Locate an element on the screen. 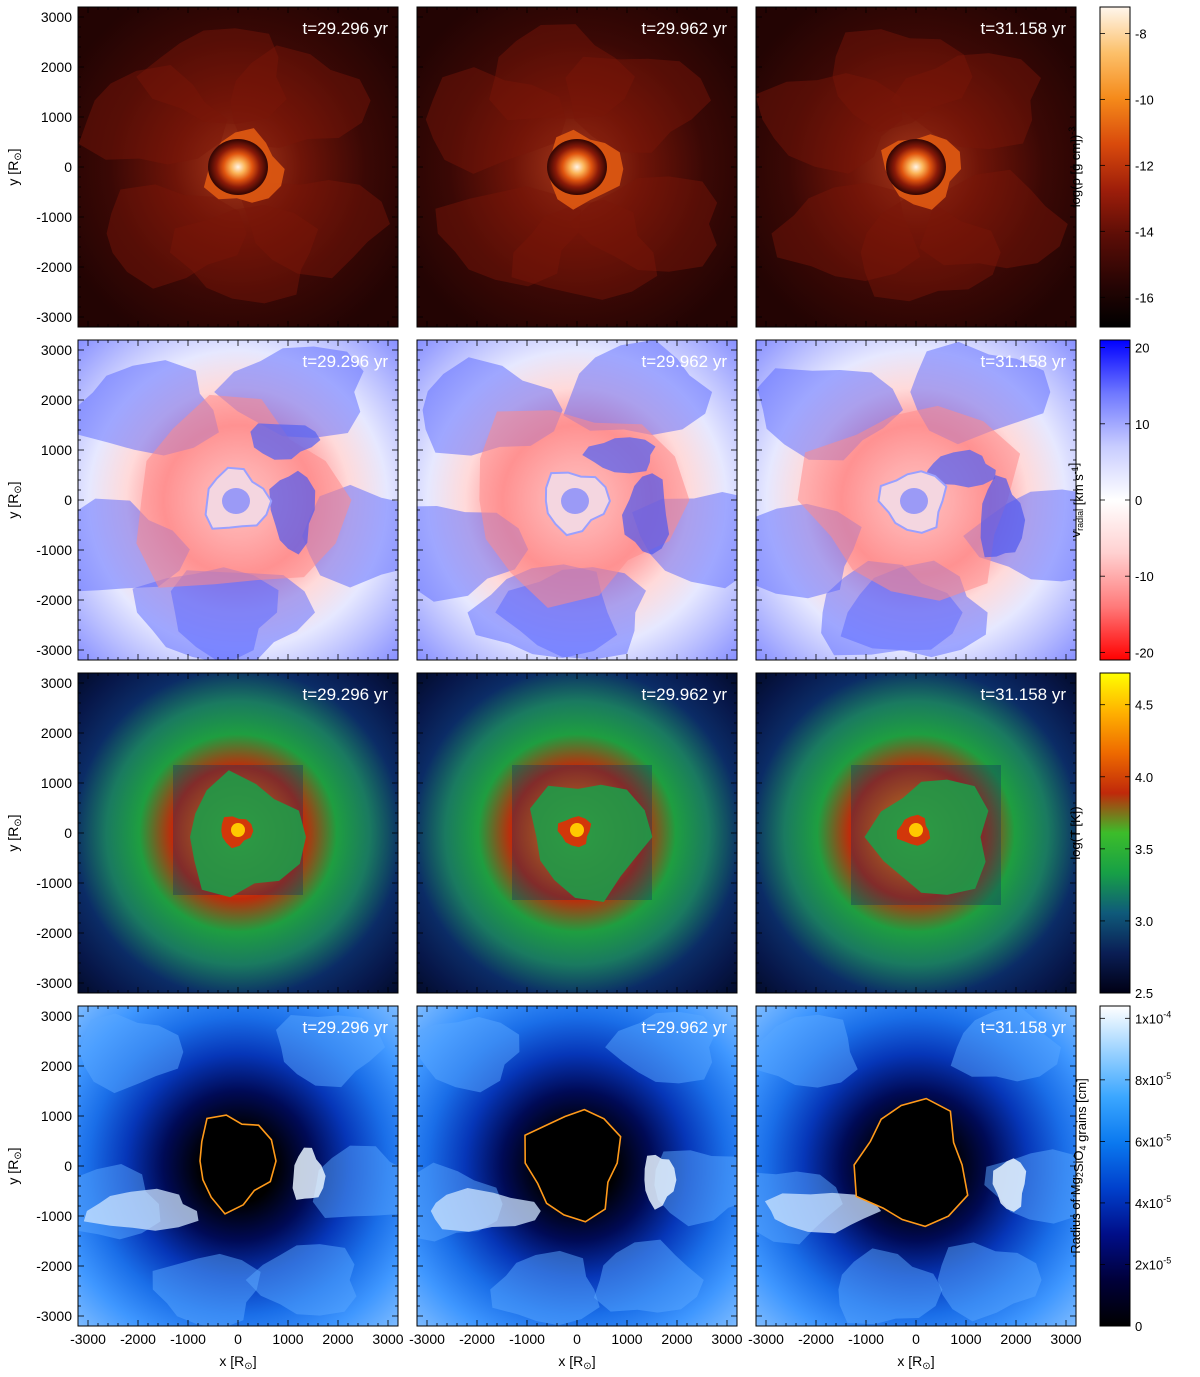 Image resolution: width=1200 pixels, height=1377 pixels. colorbar-tick-label: 0 is located at coordinates (1138, 500).